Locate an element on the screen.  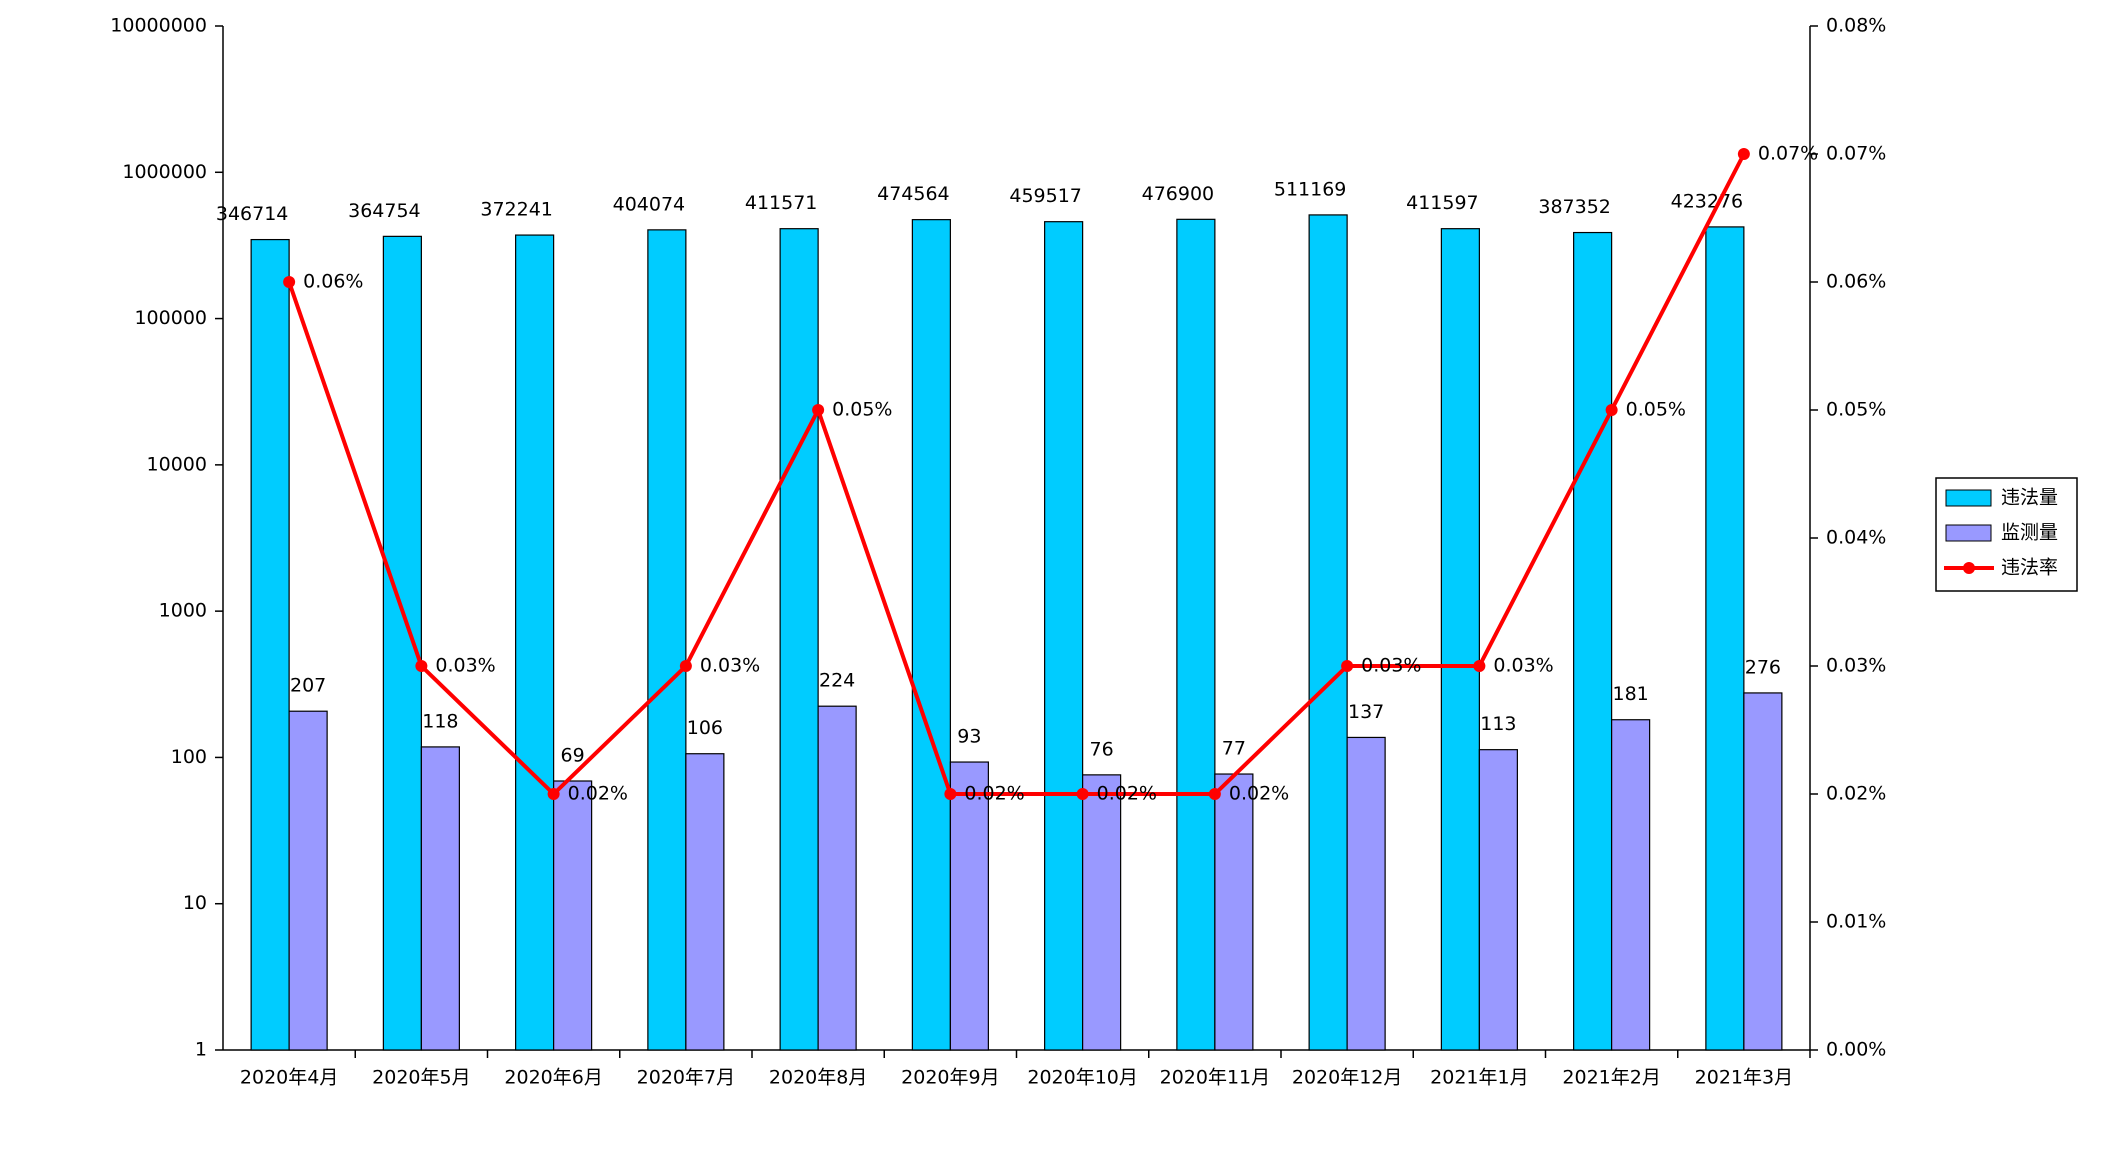
x-tick-label: 2020年7月 is located at coordinates (686, 1078).